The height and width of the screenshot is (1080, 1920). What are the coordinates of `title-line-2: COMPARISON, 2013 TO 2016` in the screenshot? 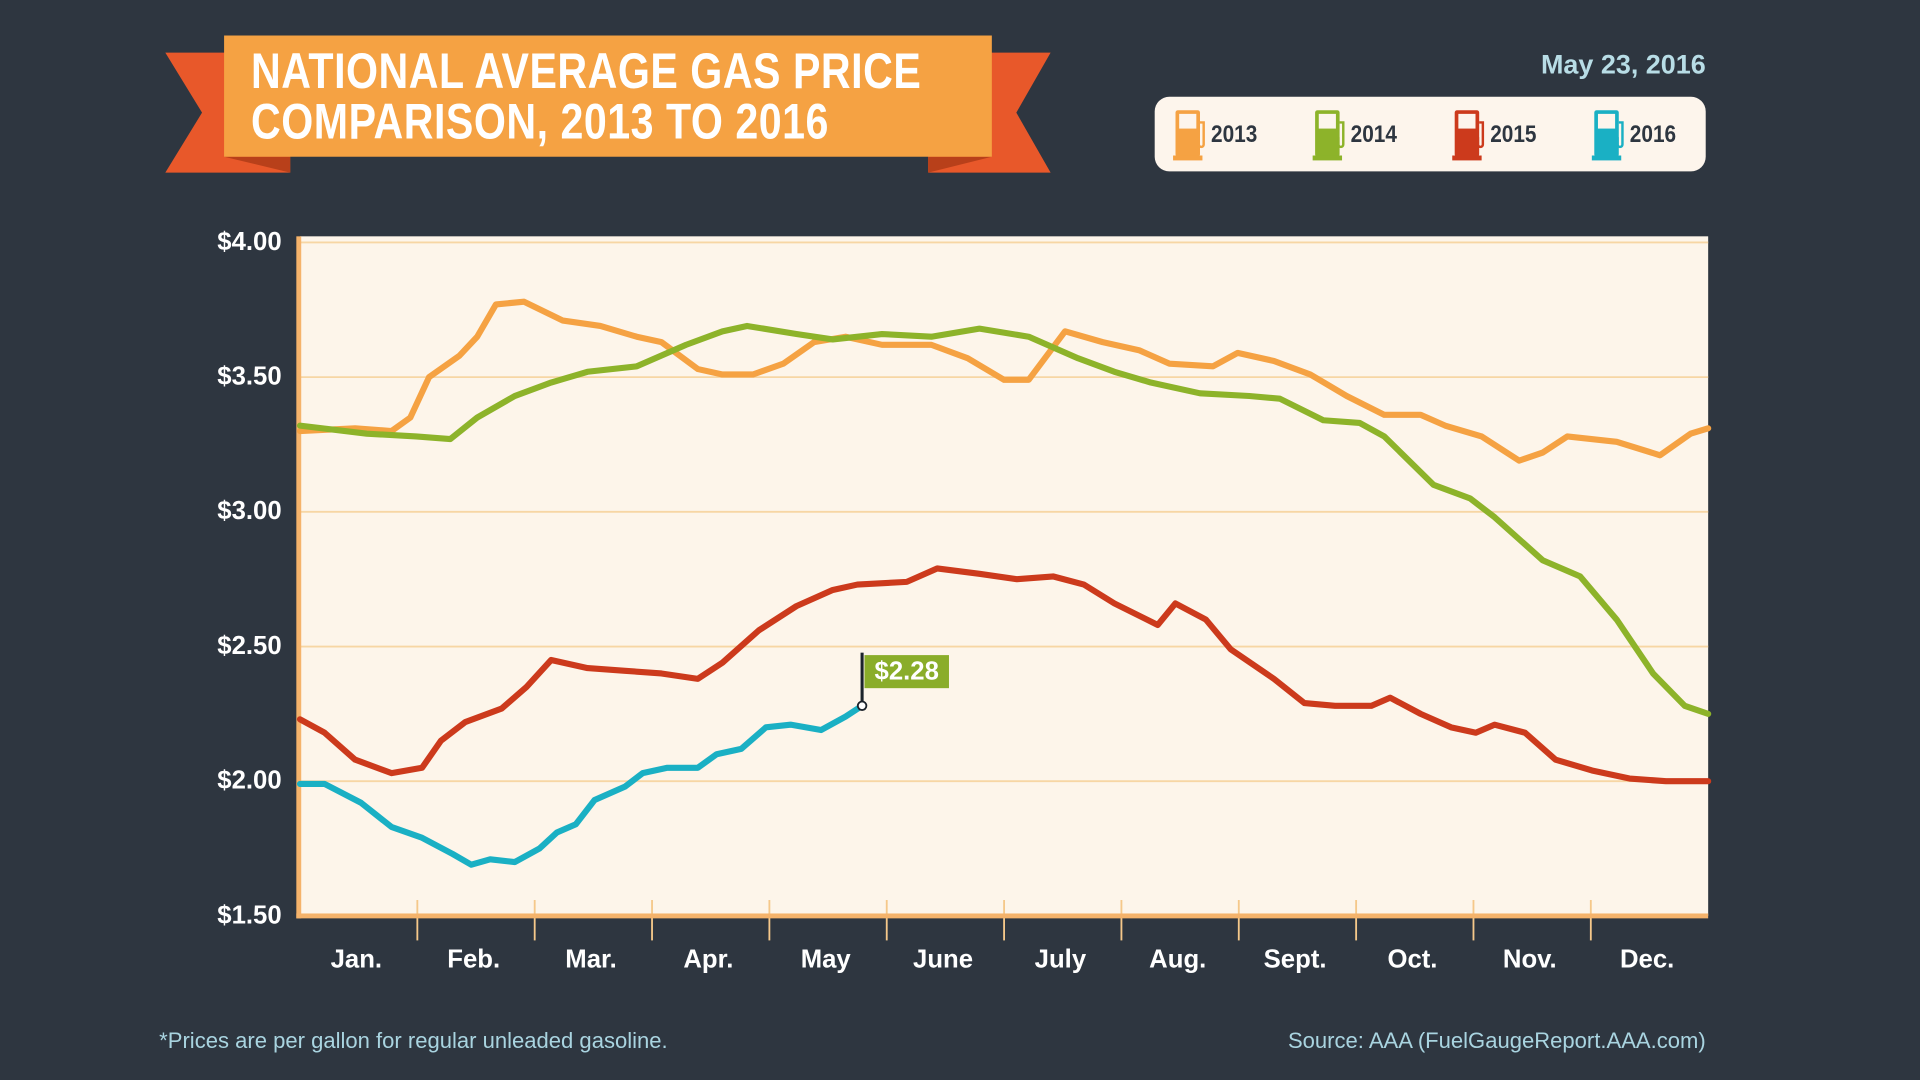 It's located at (540, 121).